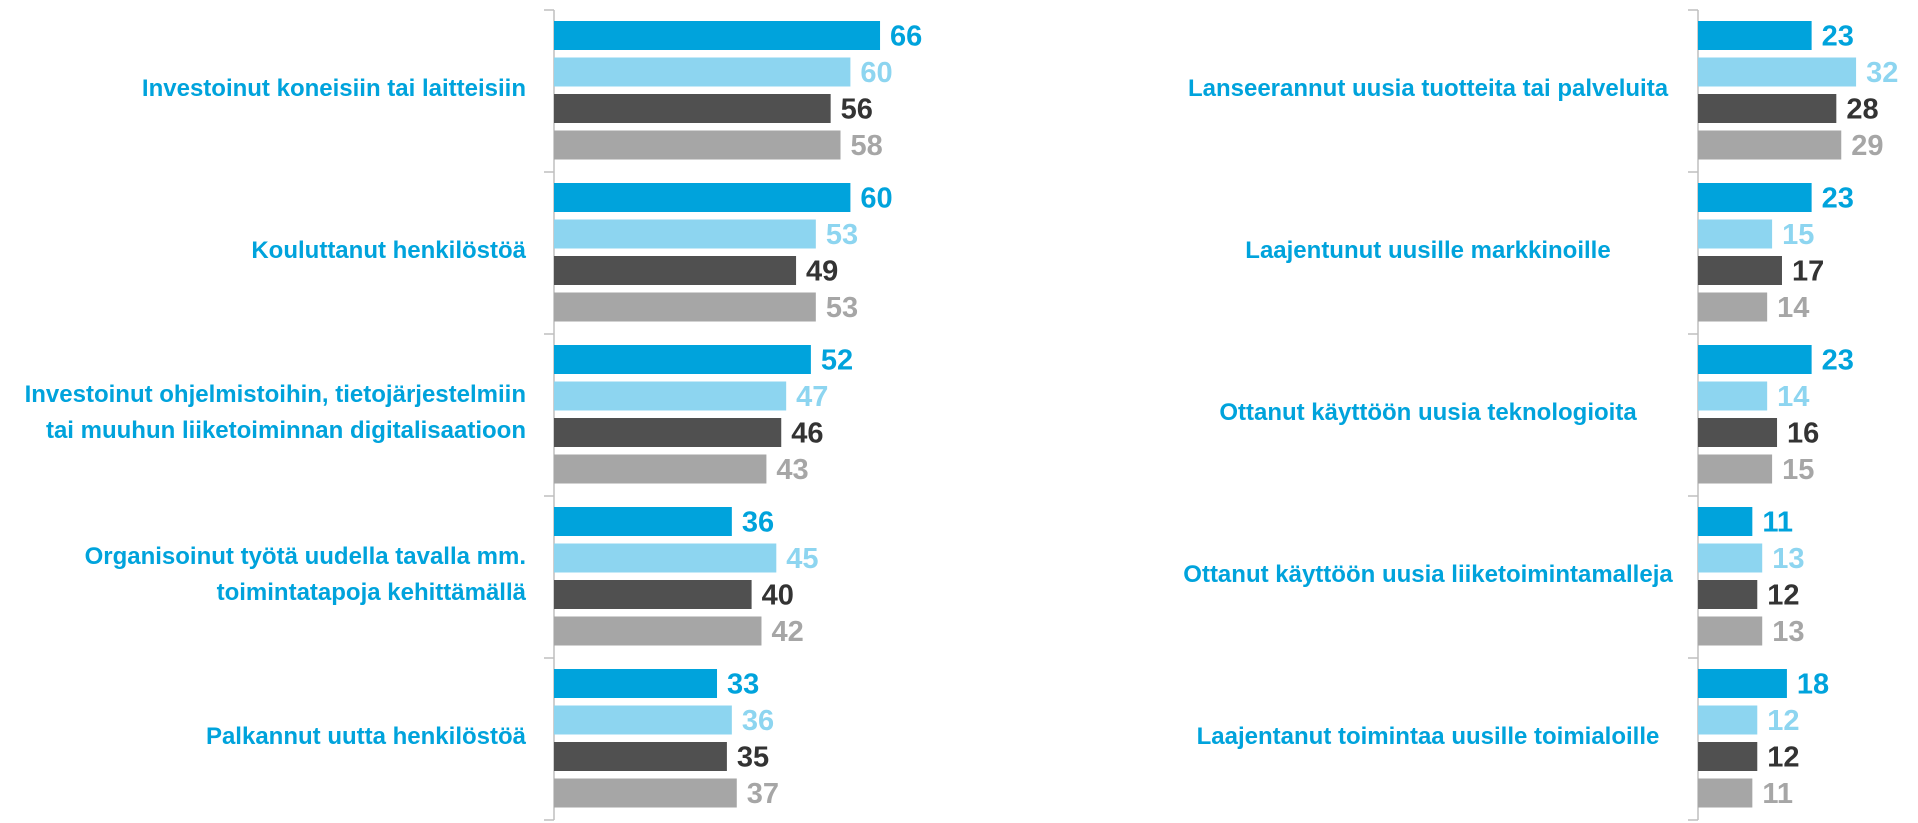 The width and height of the screenshot is (1918, 823). Describe the element at coordinates (743, 685) in the screenshot. I see `value-label: 33` at that location.